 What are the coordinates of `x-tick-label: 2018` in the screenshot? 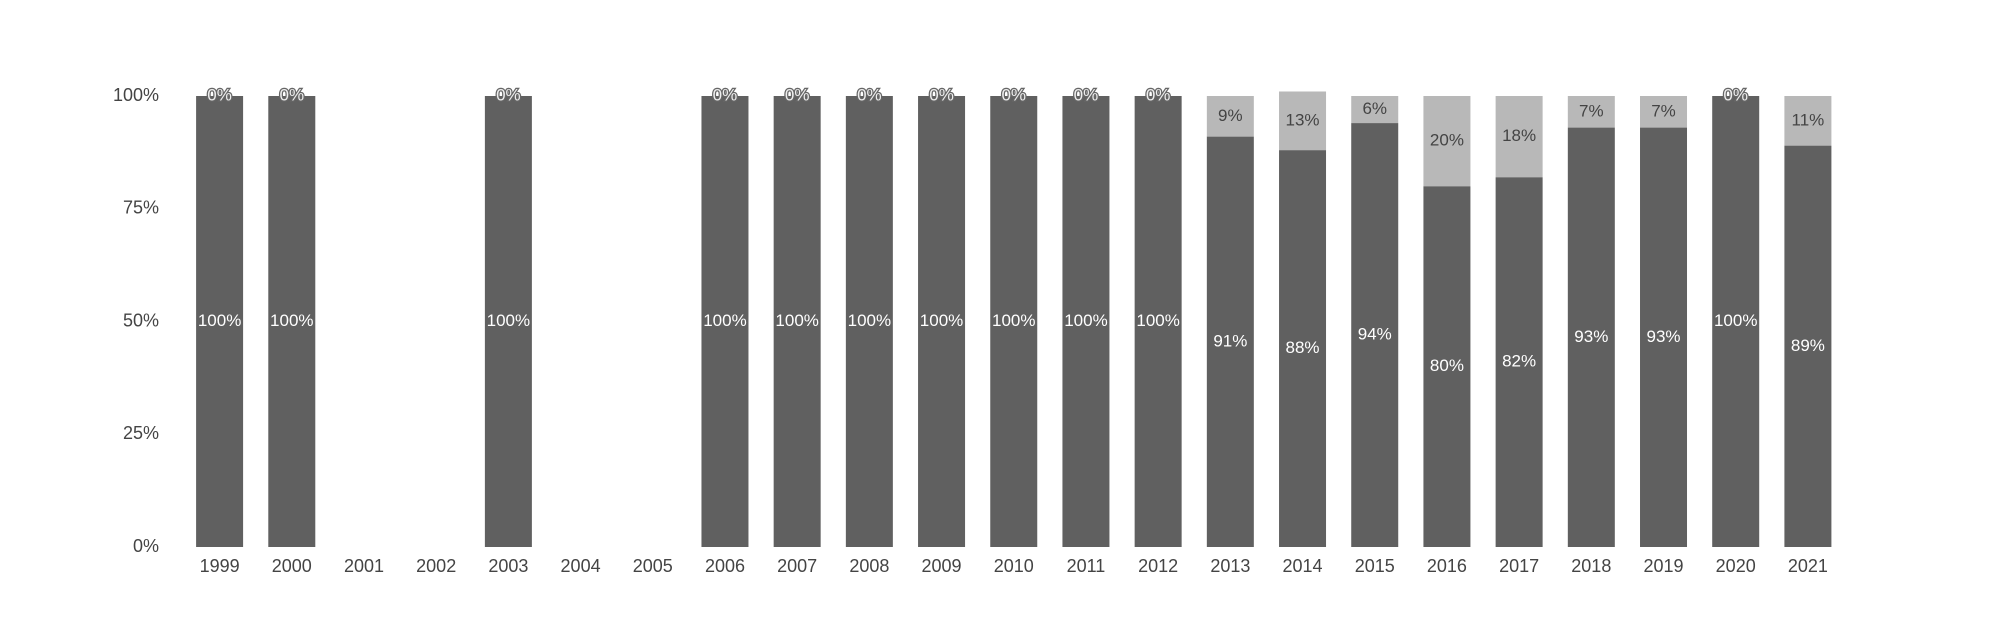 It's located at (1591, 566).